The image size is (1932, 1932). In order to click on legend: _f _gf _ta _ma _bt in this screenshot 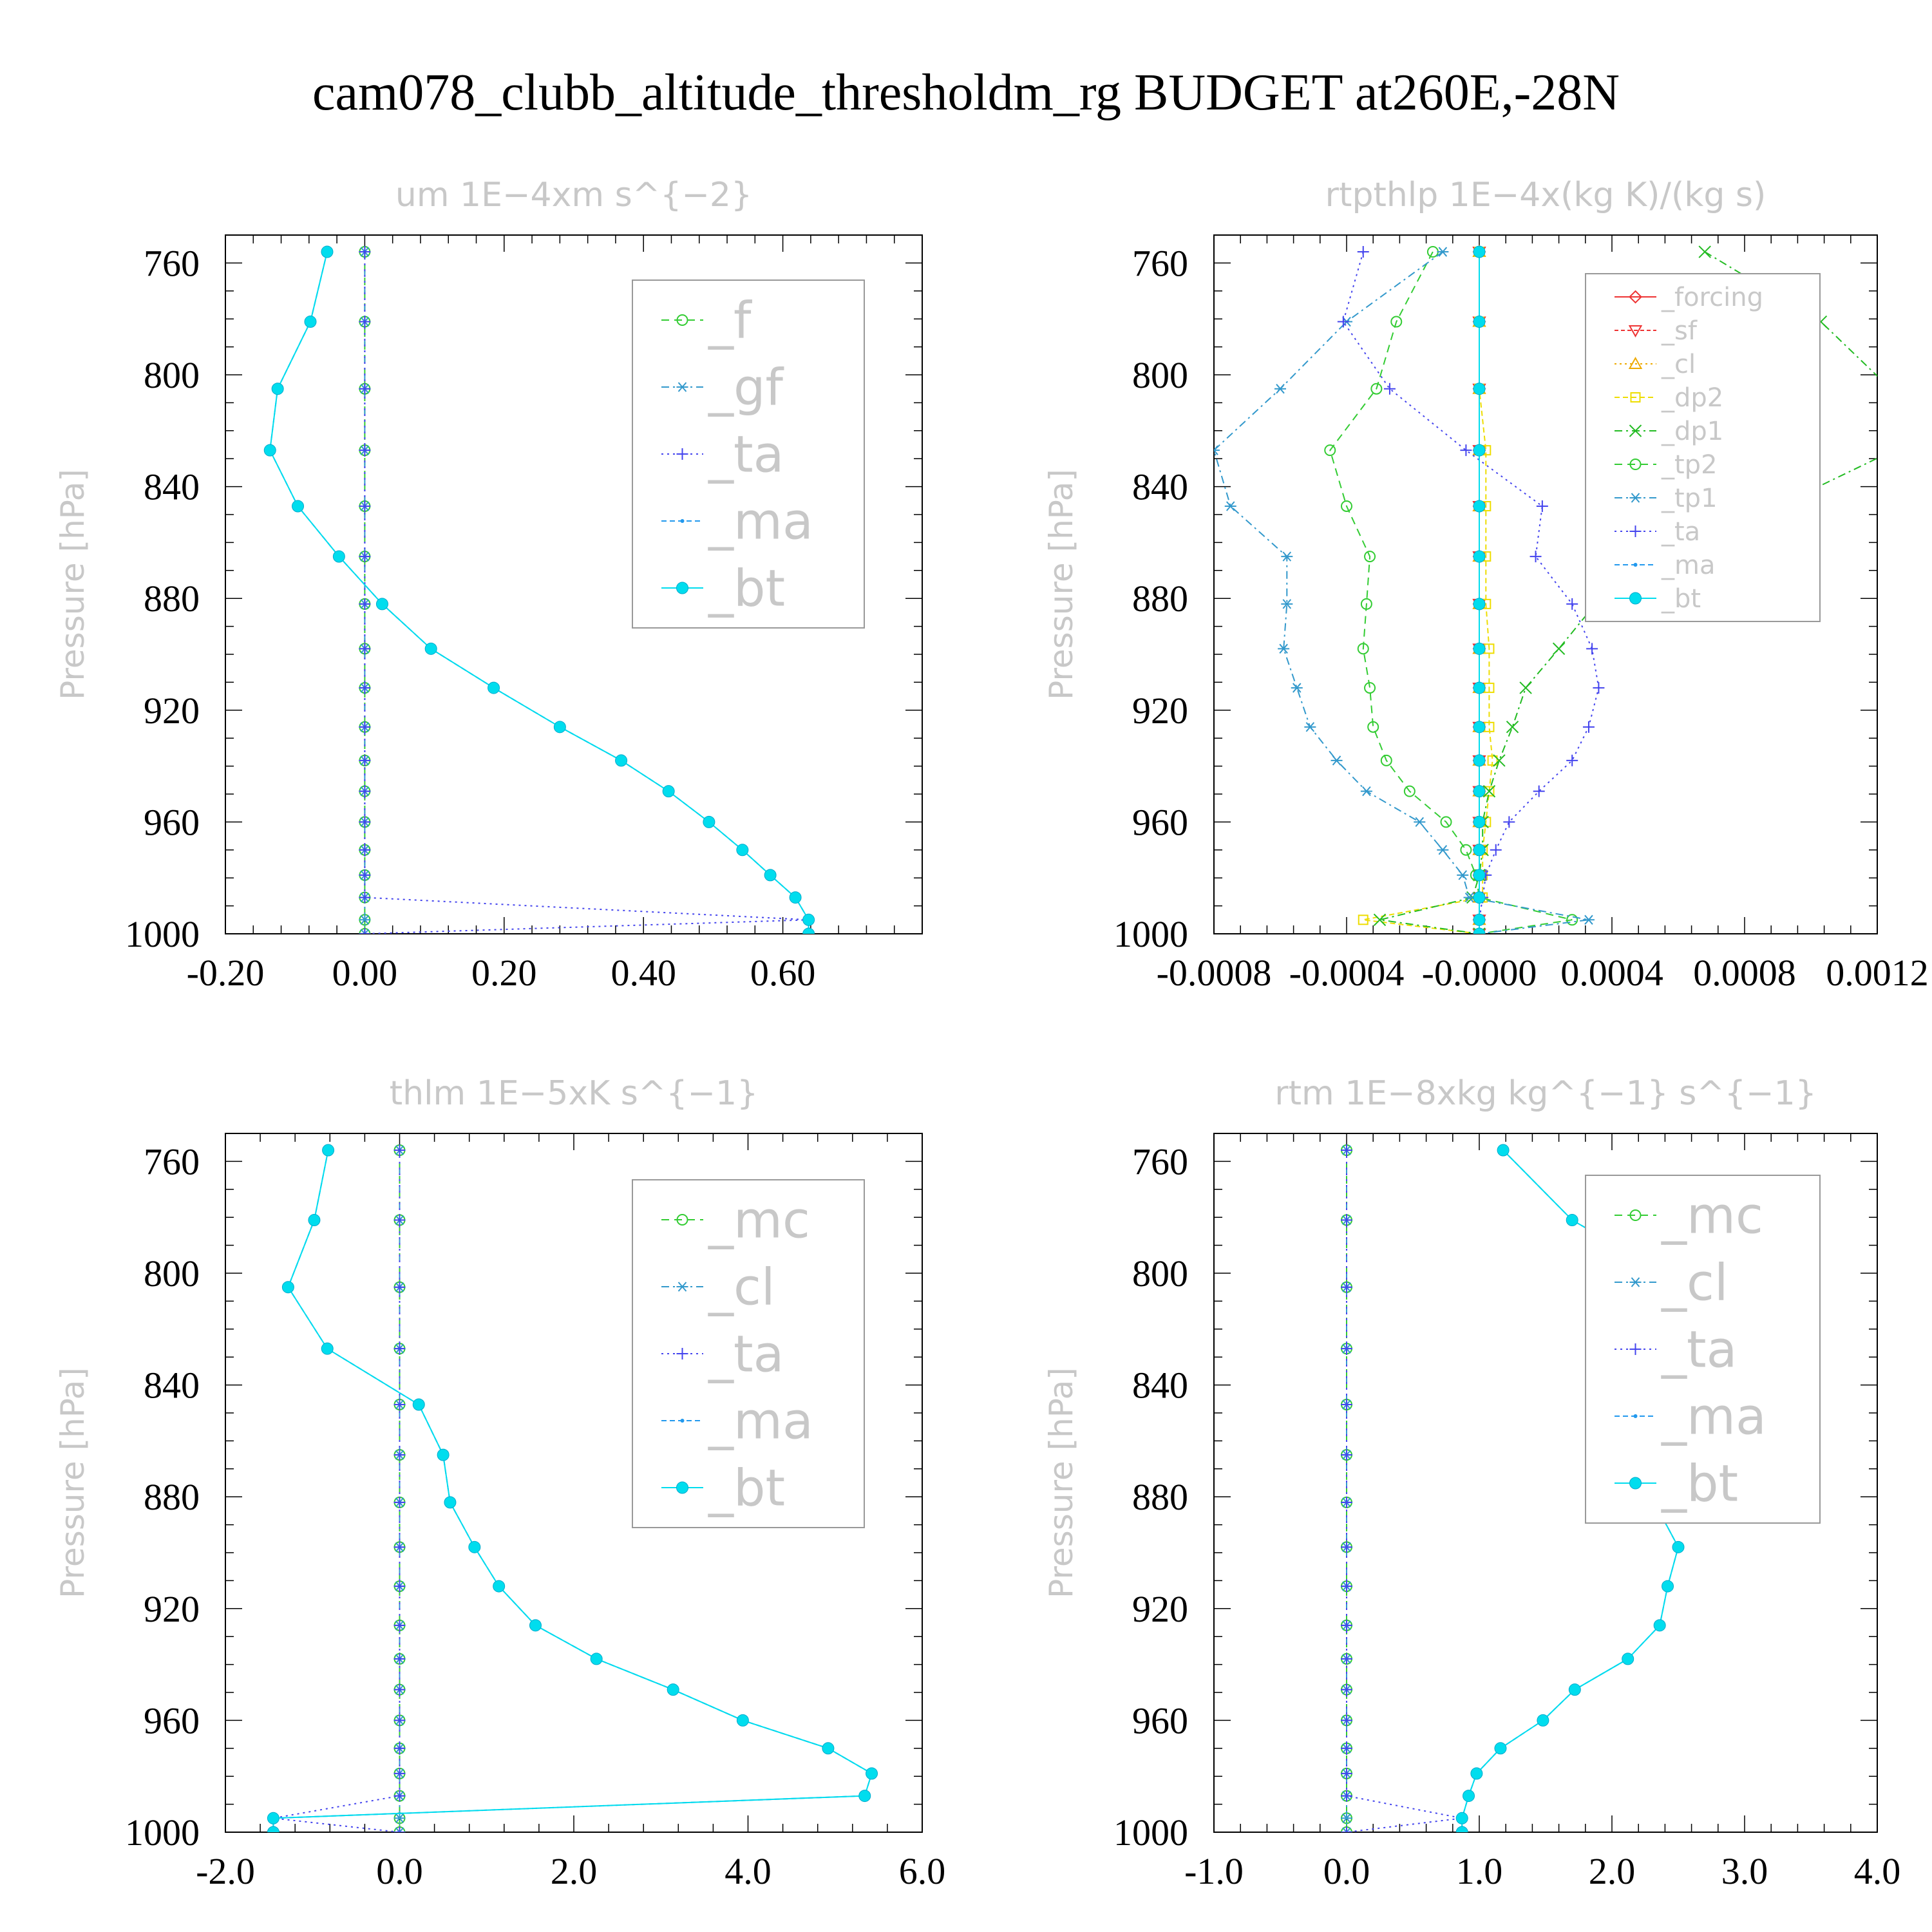, I will do `click(749, 454)`.